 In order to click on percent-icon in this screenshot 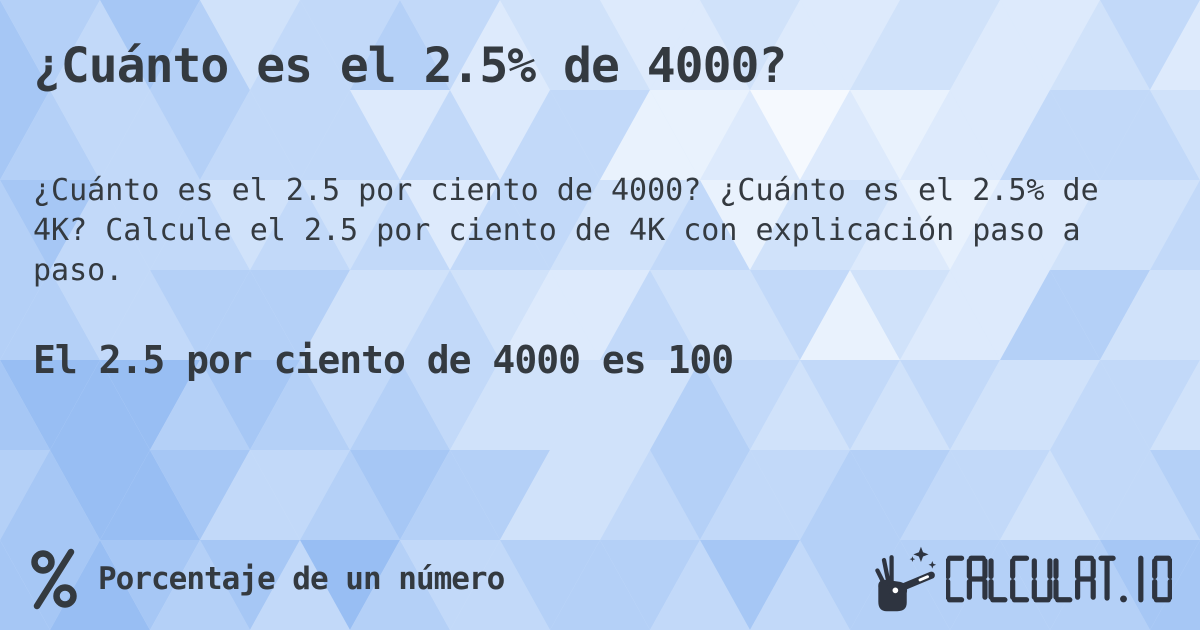, I will do `click(54, 579)`.